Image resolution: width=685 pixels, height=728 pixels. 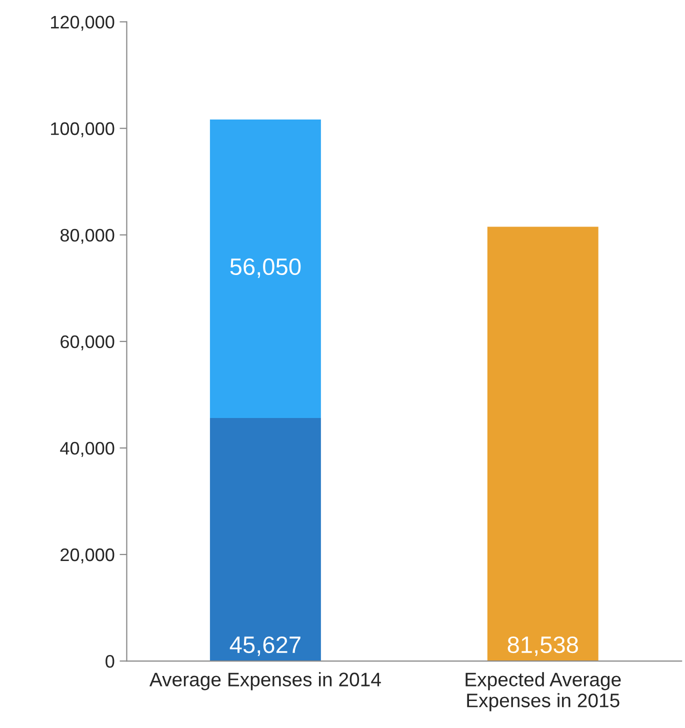 I want to click on data-label: 56,050, so click(x=265, y=268).